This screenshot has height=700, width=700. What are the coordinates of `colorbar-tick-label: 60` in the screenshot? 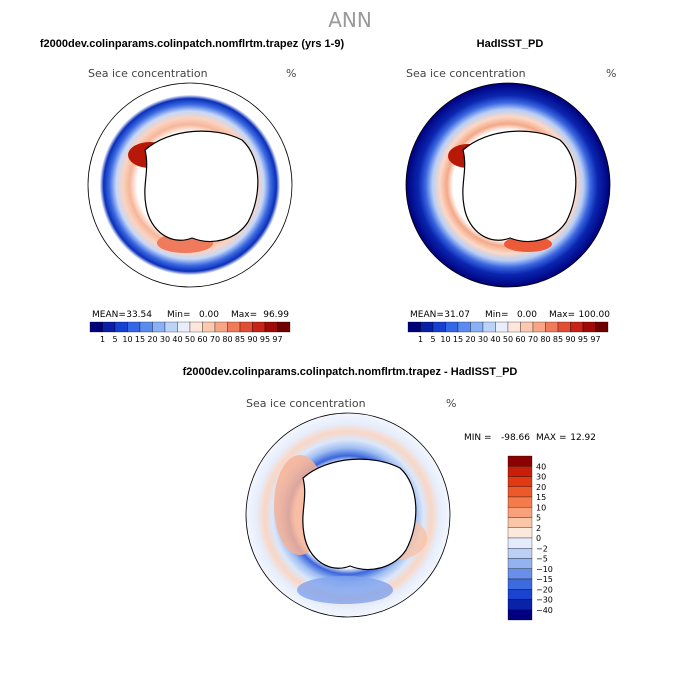 It's located at (202, 339).